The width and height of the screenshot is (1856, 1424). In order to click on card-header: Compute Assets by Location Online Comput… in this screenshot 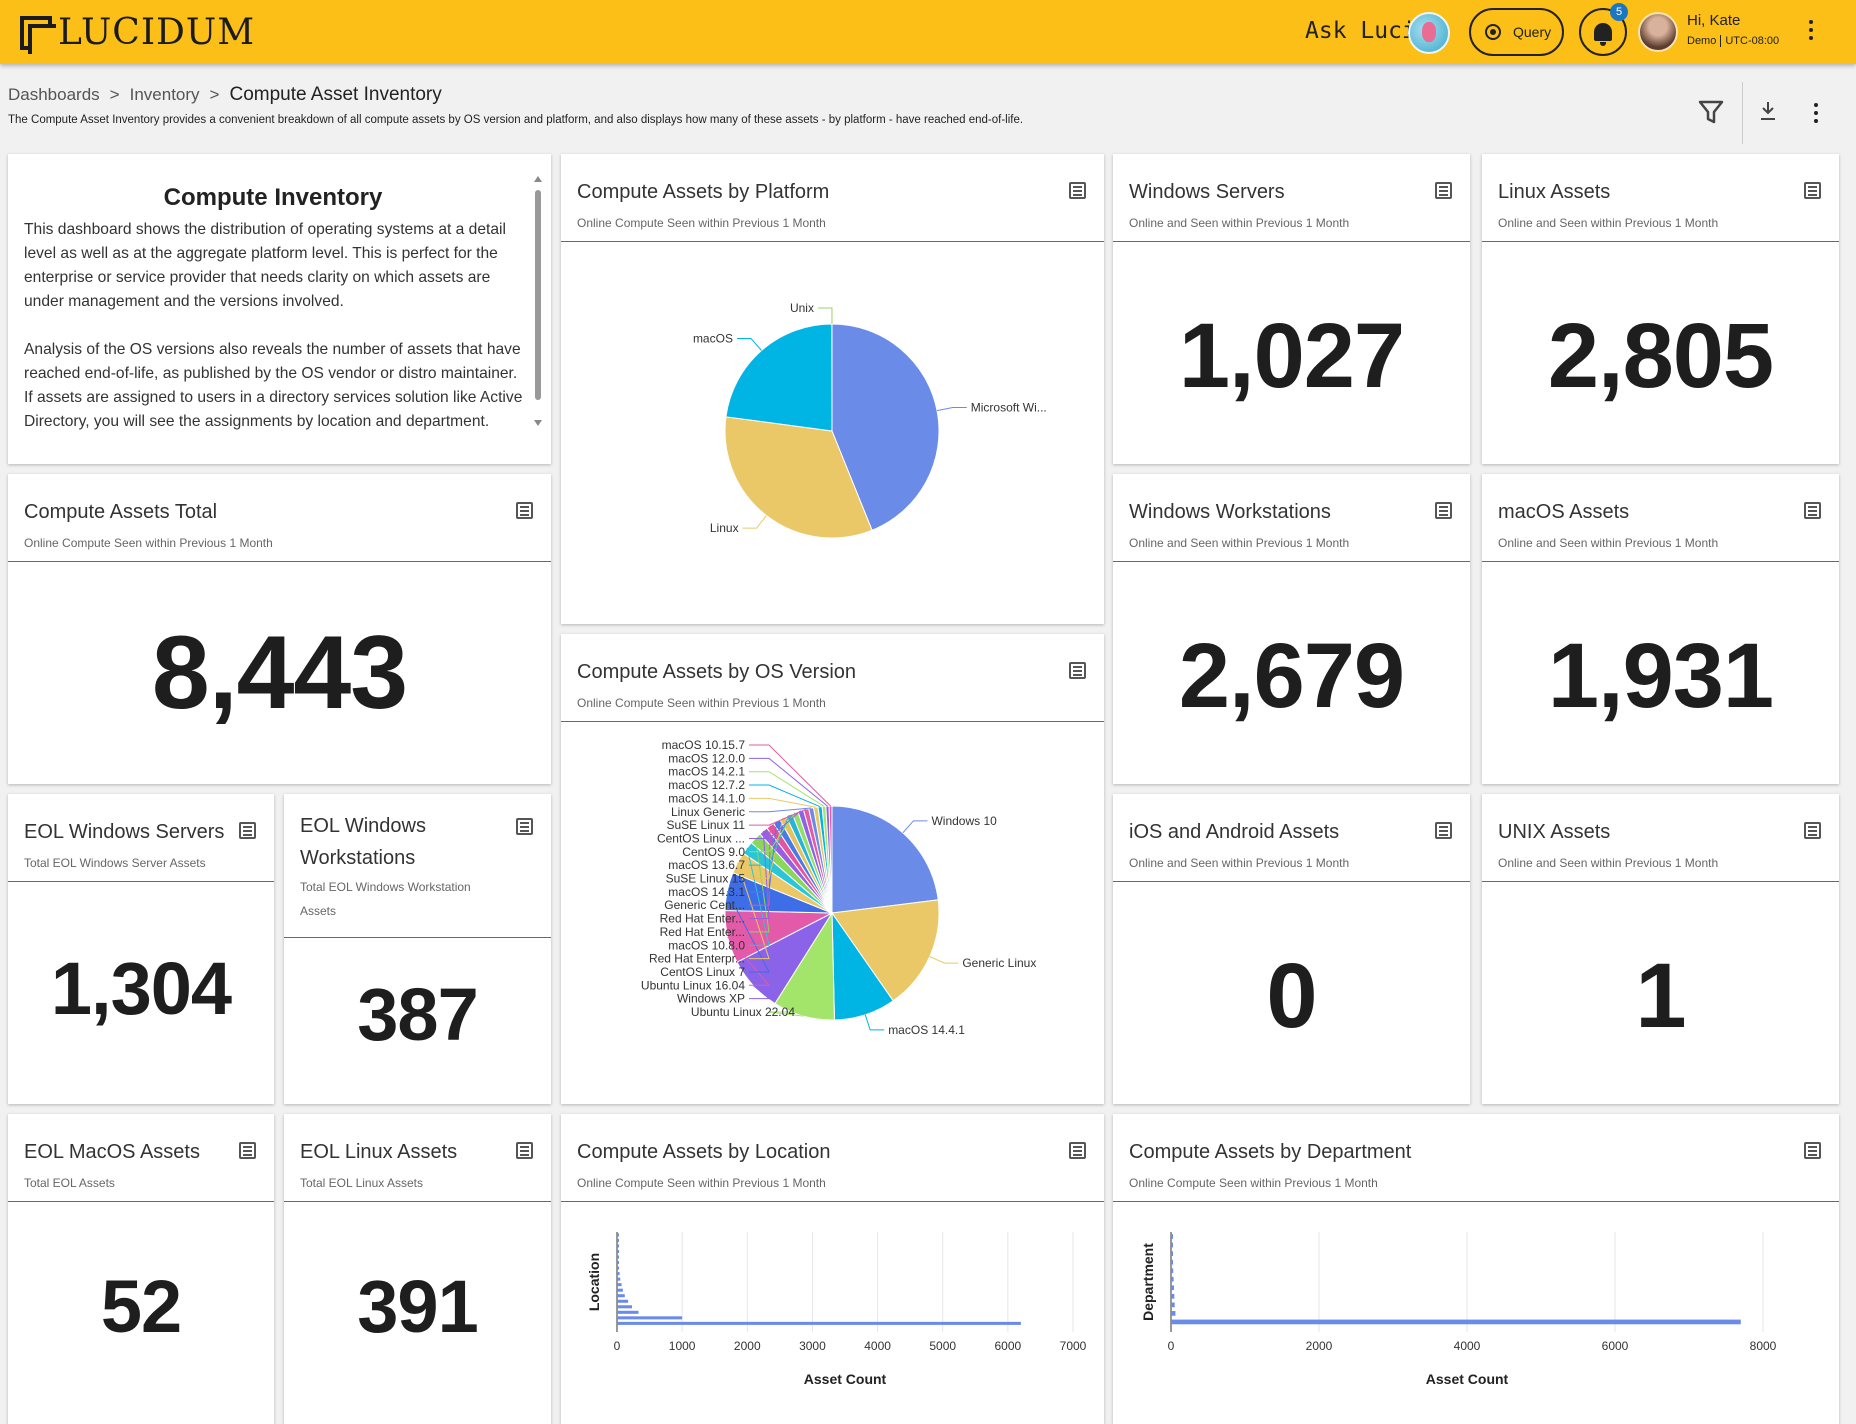, I will do `click(832, 1158)`.